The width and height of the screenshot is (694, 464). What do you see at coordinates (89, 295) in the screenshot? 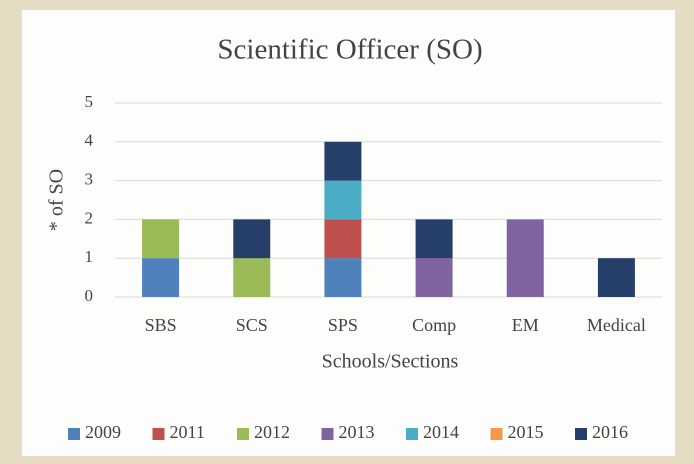
I see `y-tick-label: 0` at bounding box center [89, 295].